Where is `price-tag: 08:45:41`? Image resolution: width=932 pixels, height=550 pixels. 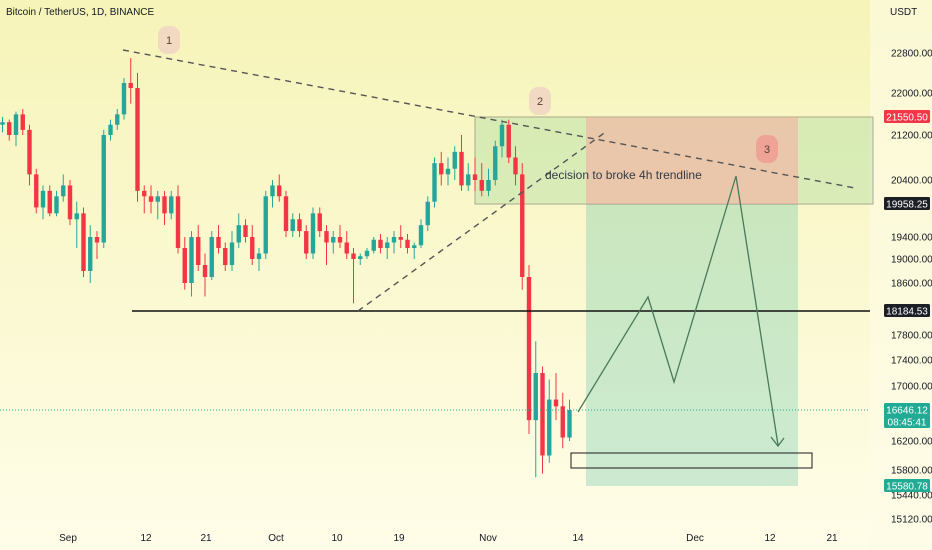
price-tag: 08:45:41 is located at coordinates (907, 422).